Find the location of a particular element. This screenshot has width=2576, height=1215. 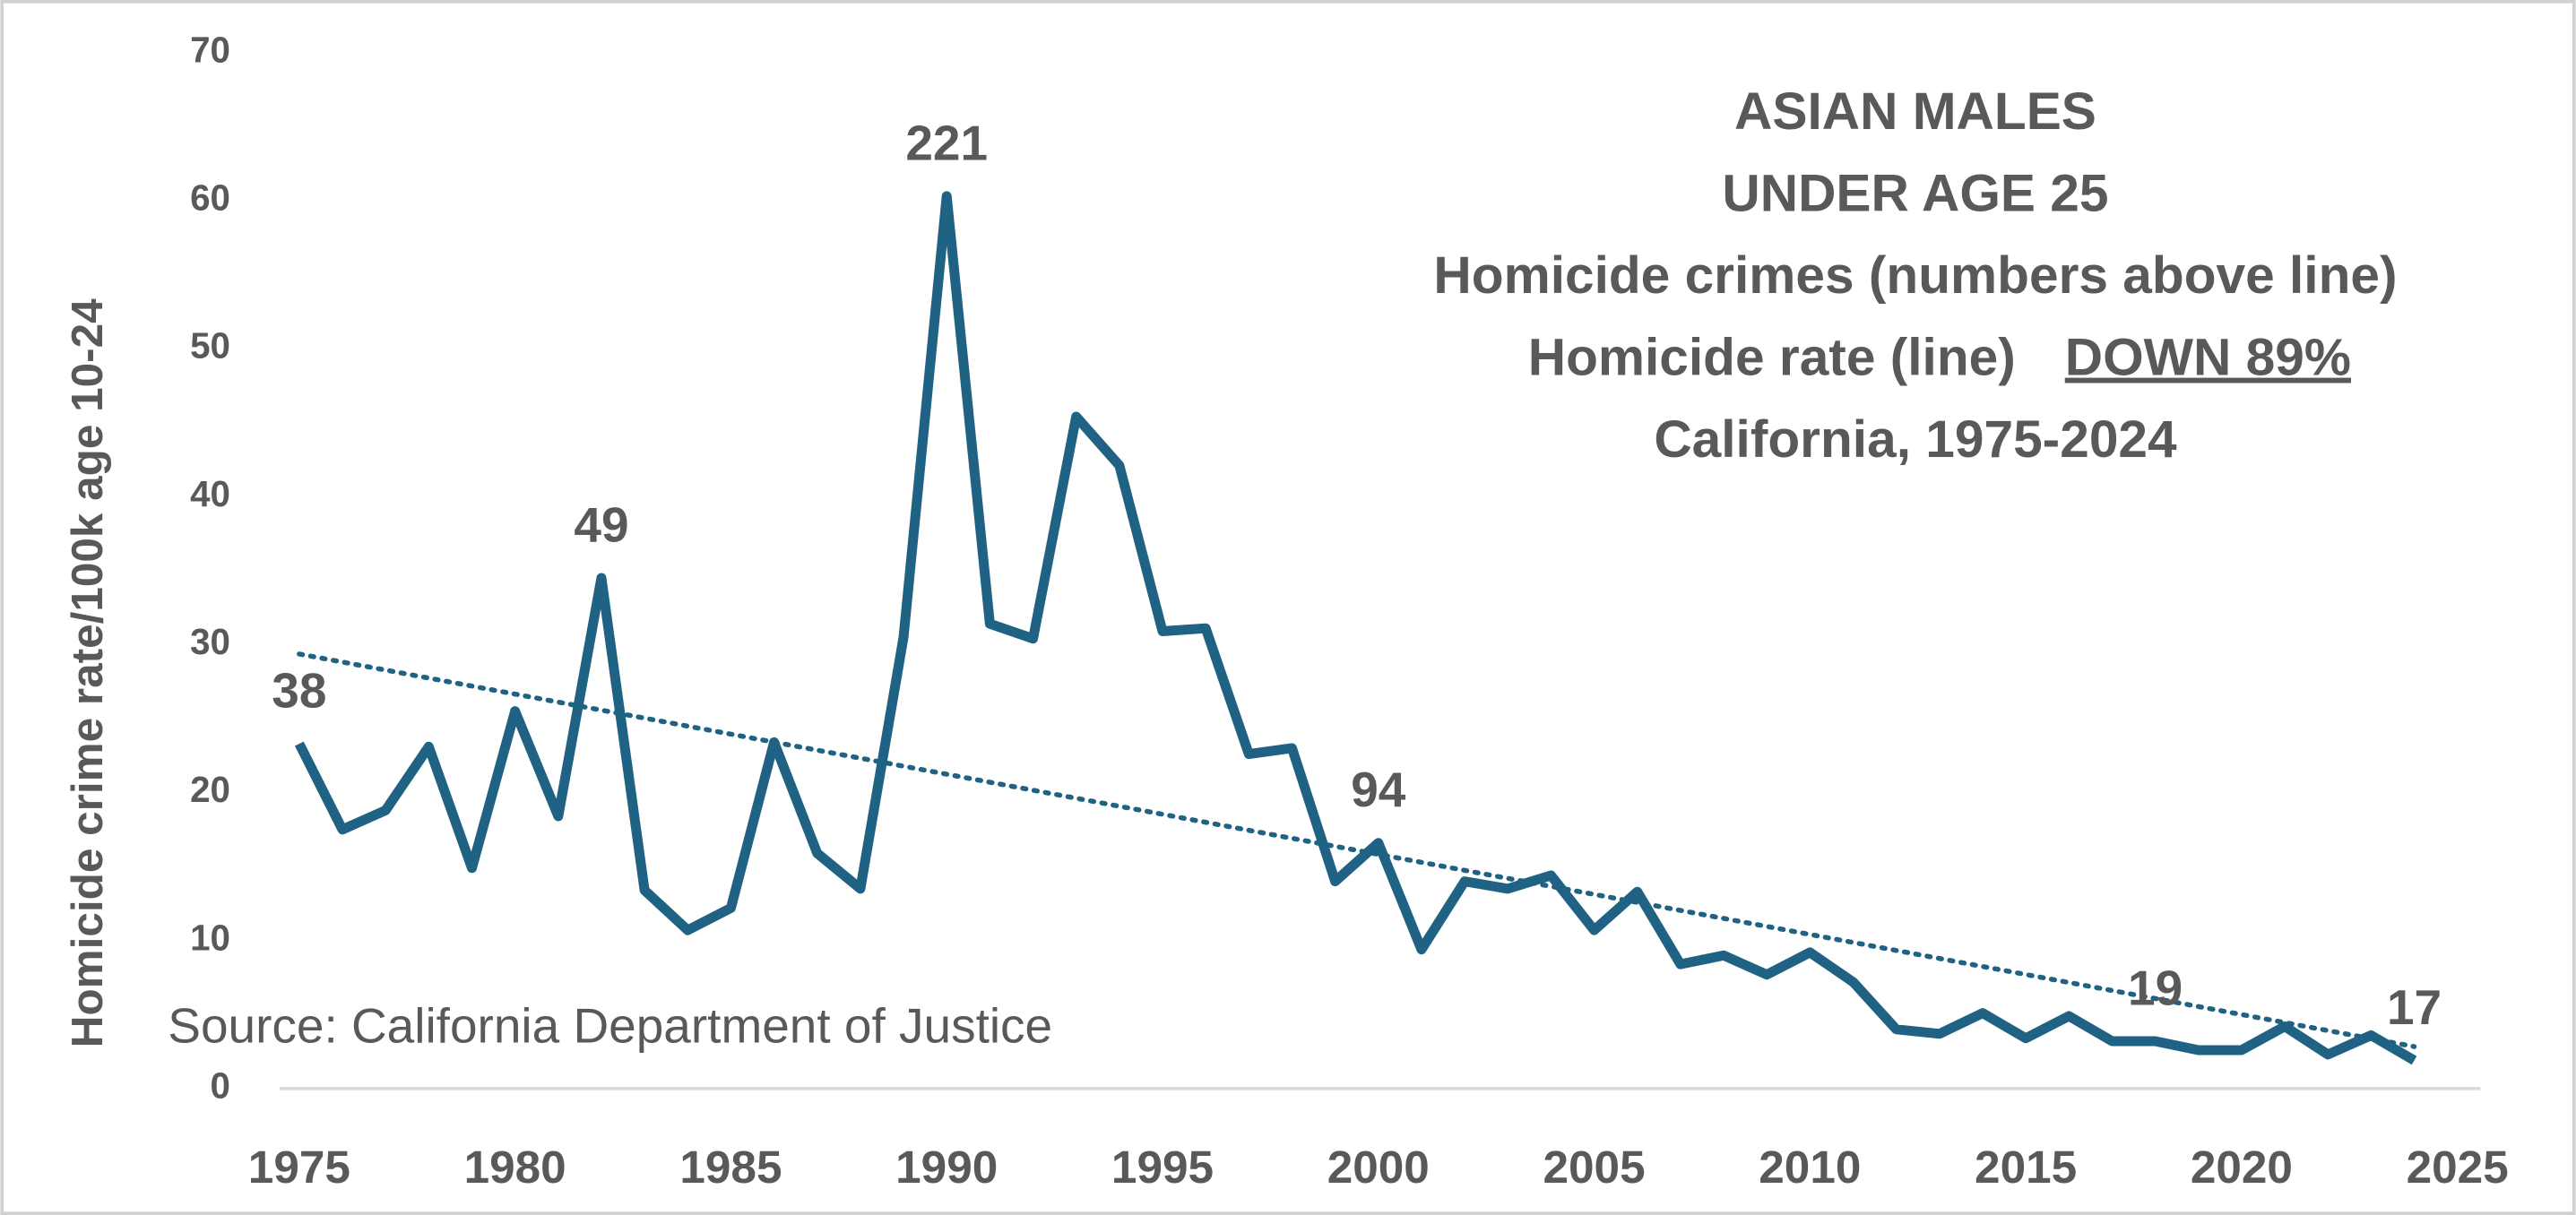

x-tick-label: 2020 is located at coordinates (2242, 1167).